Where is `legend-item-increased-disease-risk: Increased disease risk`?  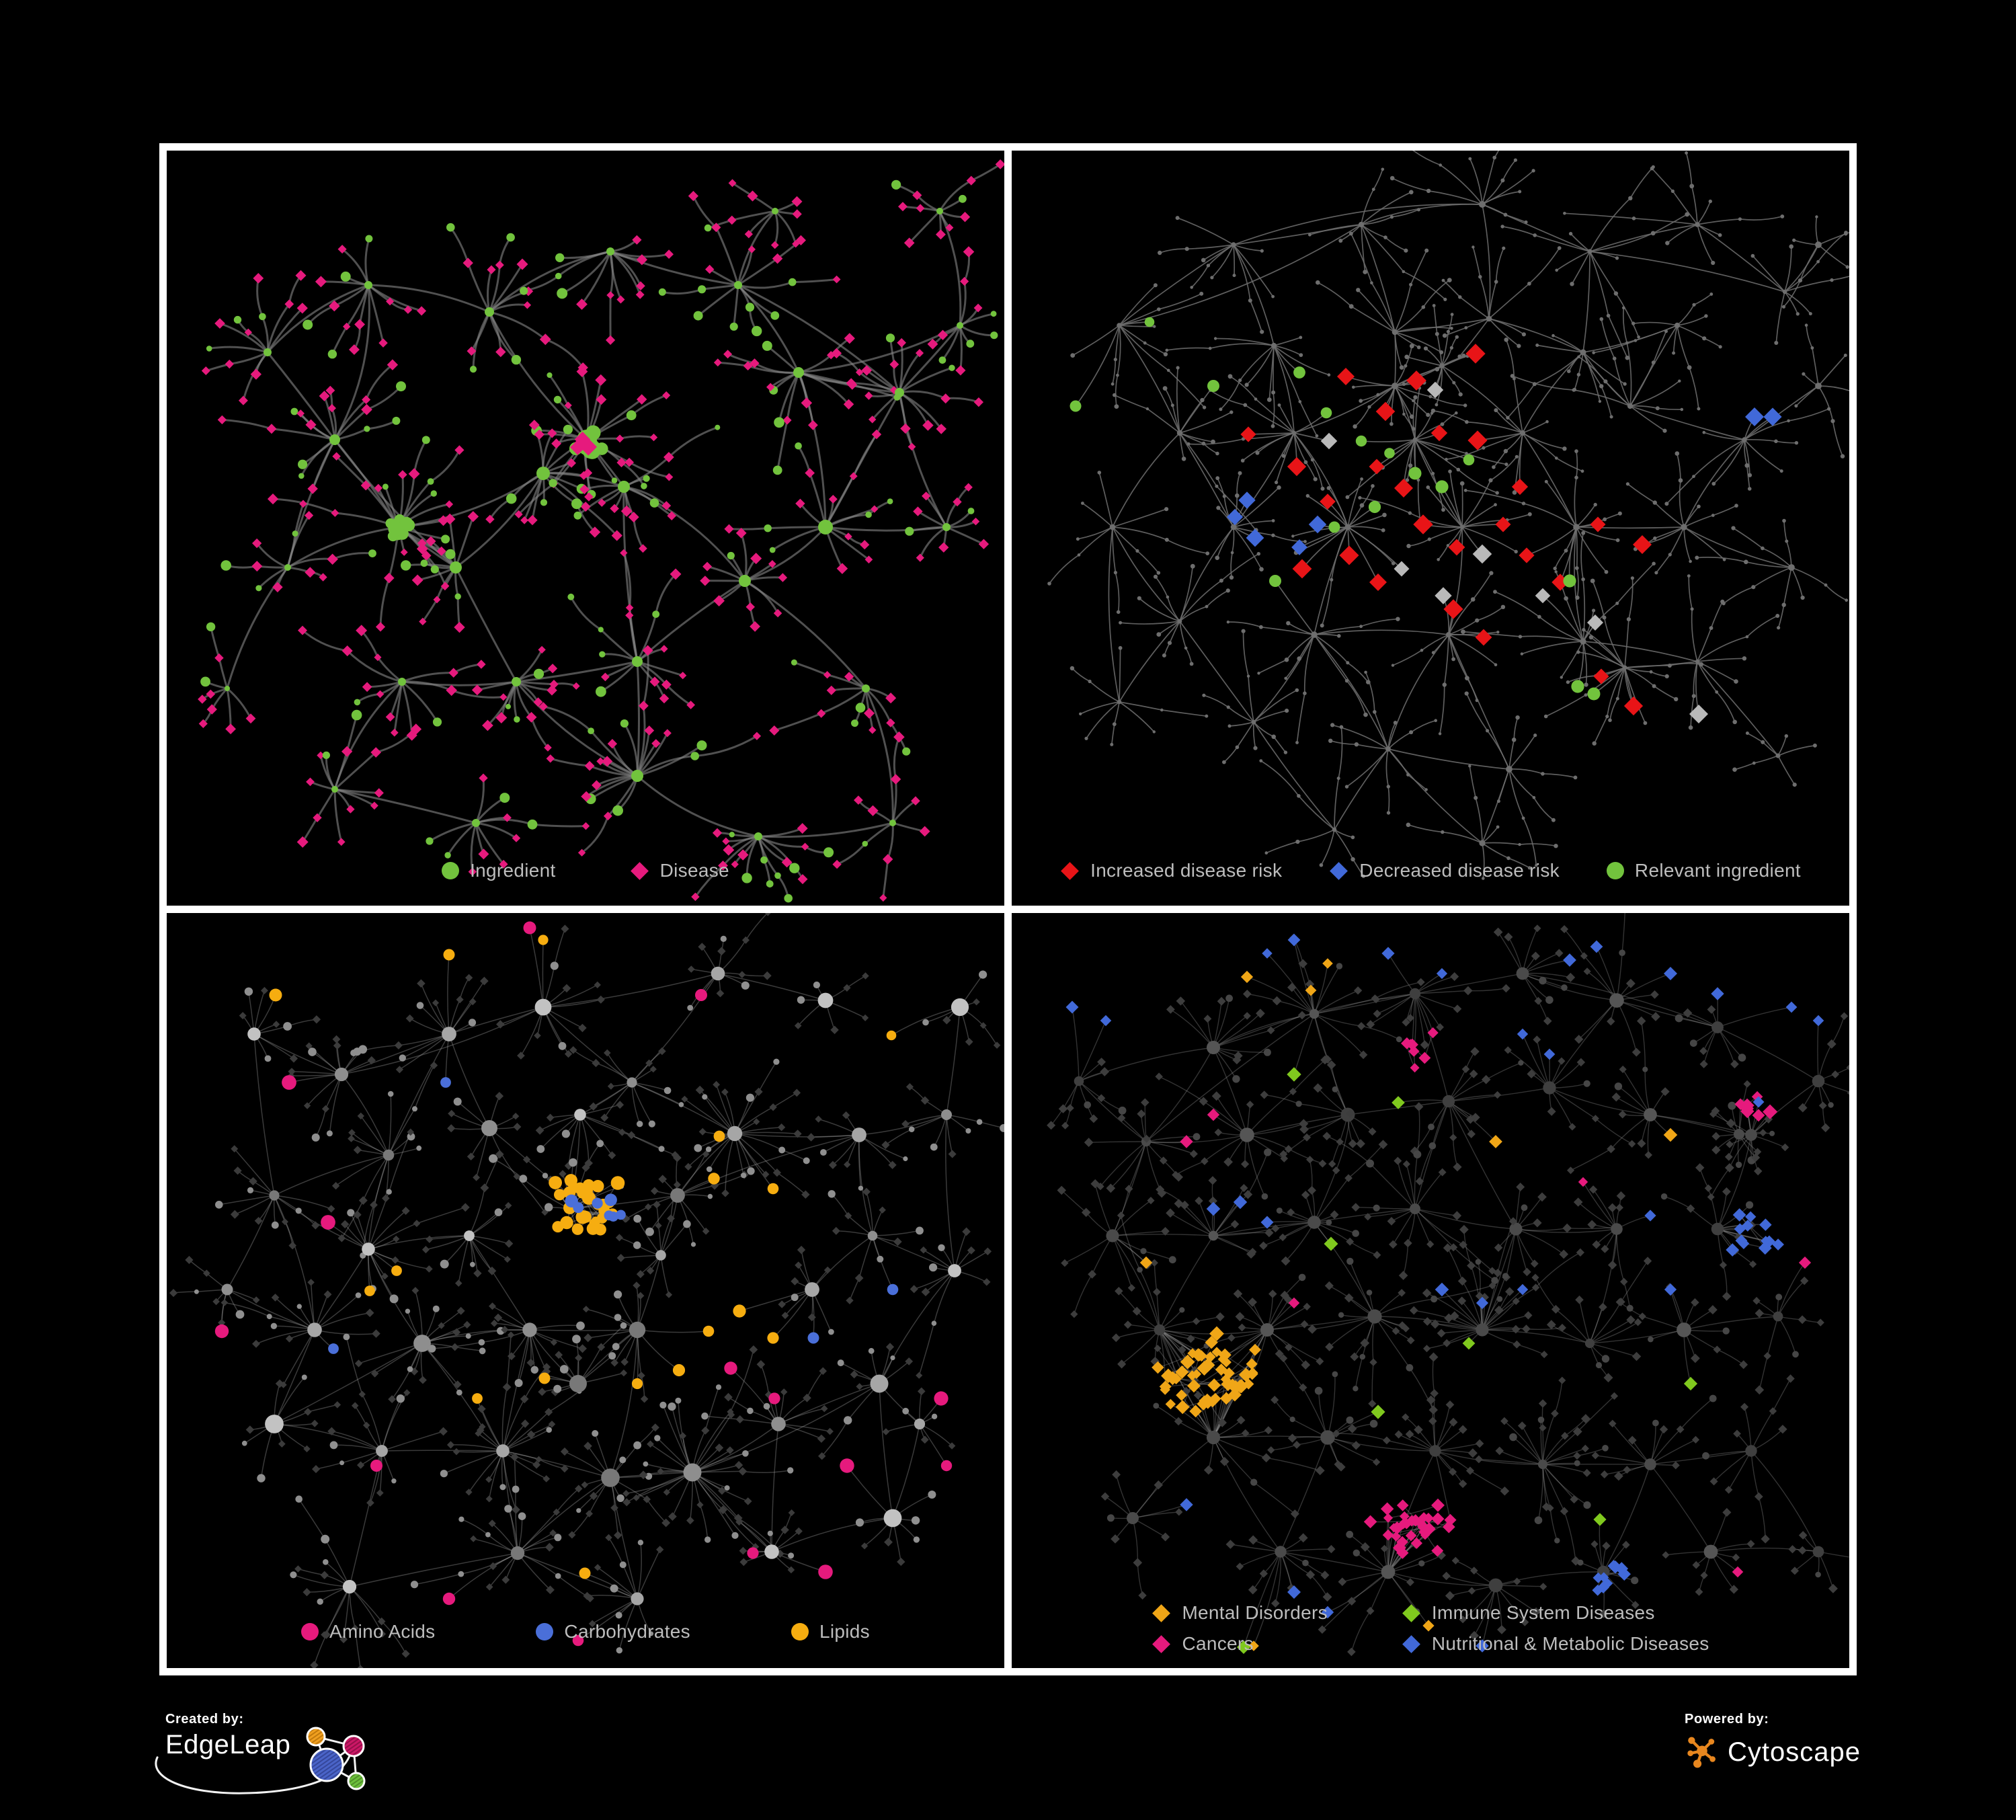 legend-item-increased-disease-risk: Increased disease risk is located at coordinates (1171, 870).